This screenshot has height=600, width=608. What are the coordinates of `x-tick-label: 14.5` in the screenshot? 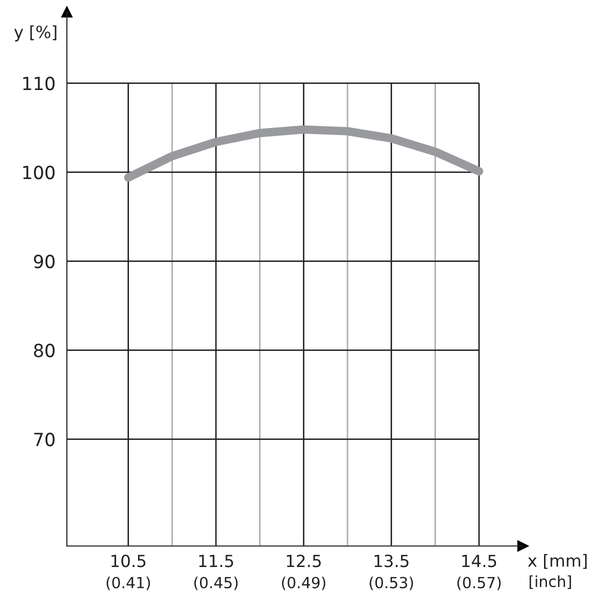 It's located at (479, 561).